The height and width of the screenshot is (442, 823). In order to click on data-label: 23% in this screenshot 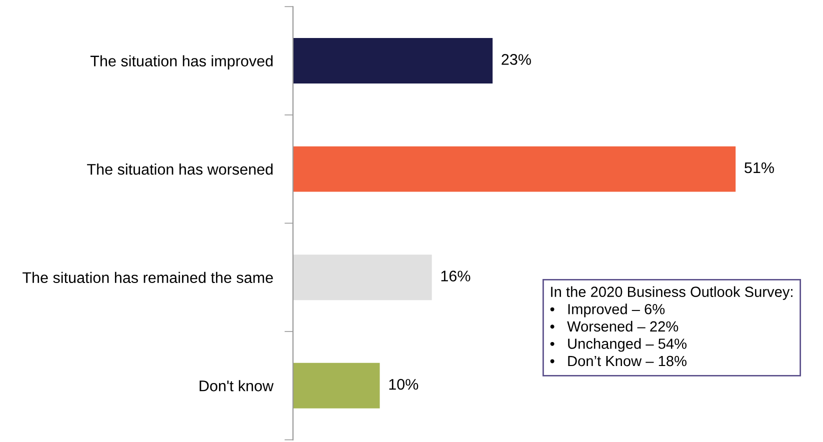, I will do `click(516, 59)`.